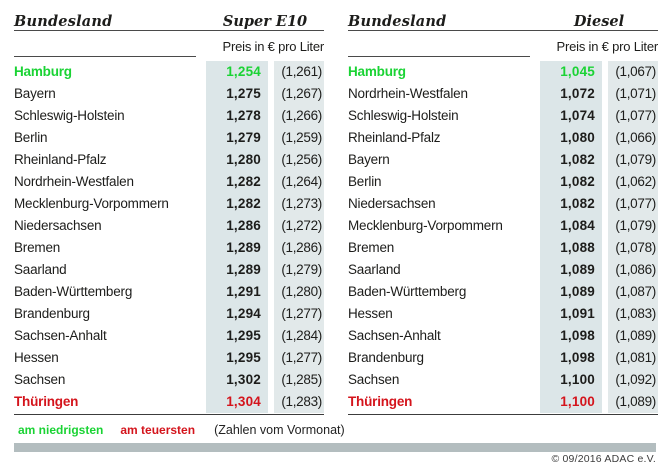  Describe the element at coordinates (299, 336) in the screenshot. I see `previous-price: (1,284)` at that location.